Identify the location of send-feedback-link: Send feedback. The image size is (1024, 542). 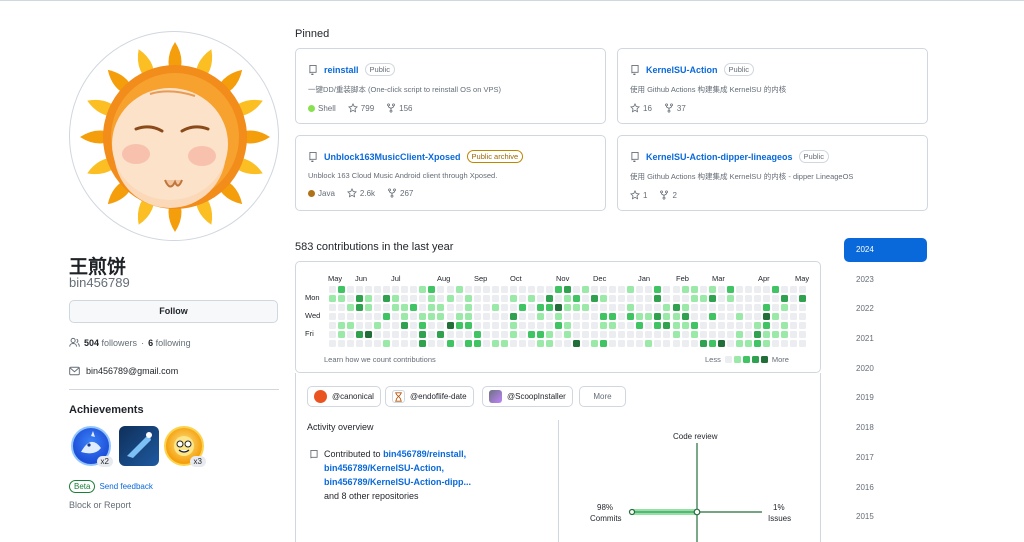
(126, 486).